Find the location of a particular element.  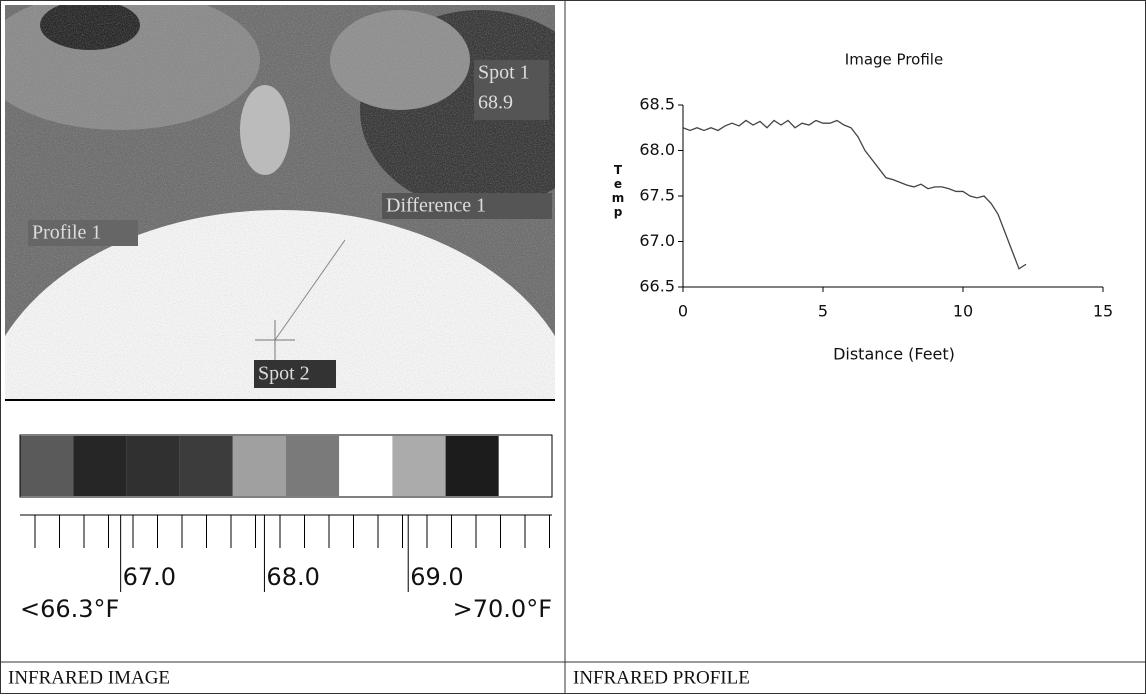

caption: INFRARED IMAGE is located at coordinates (89, 677).